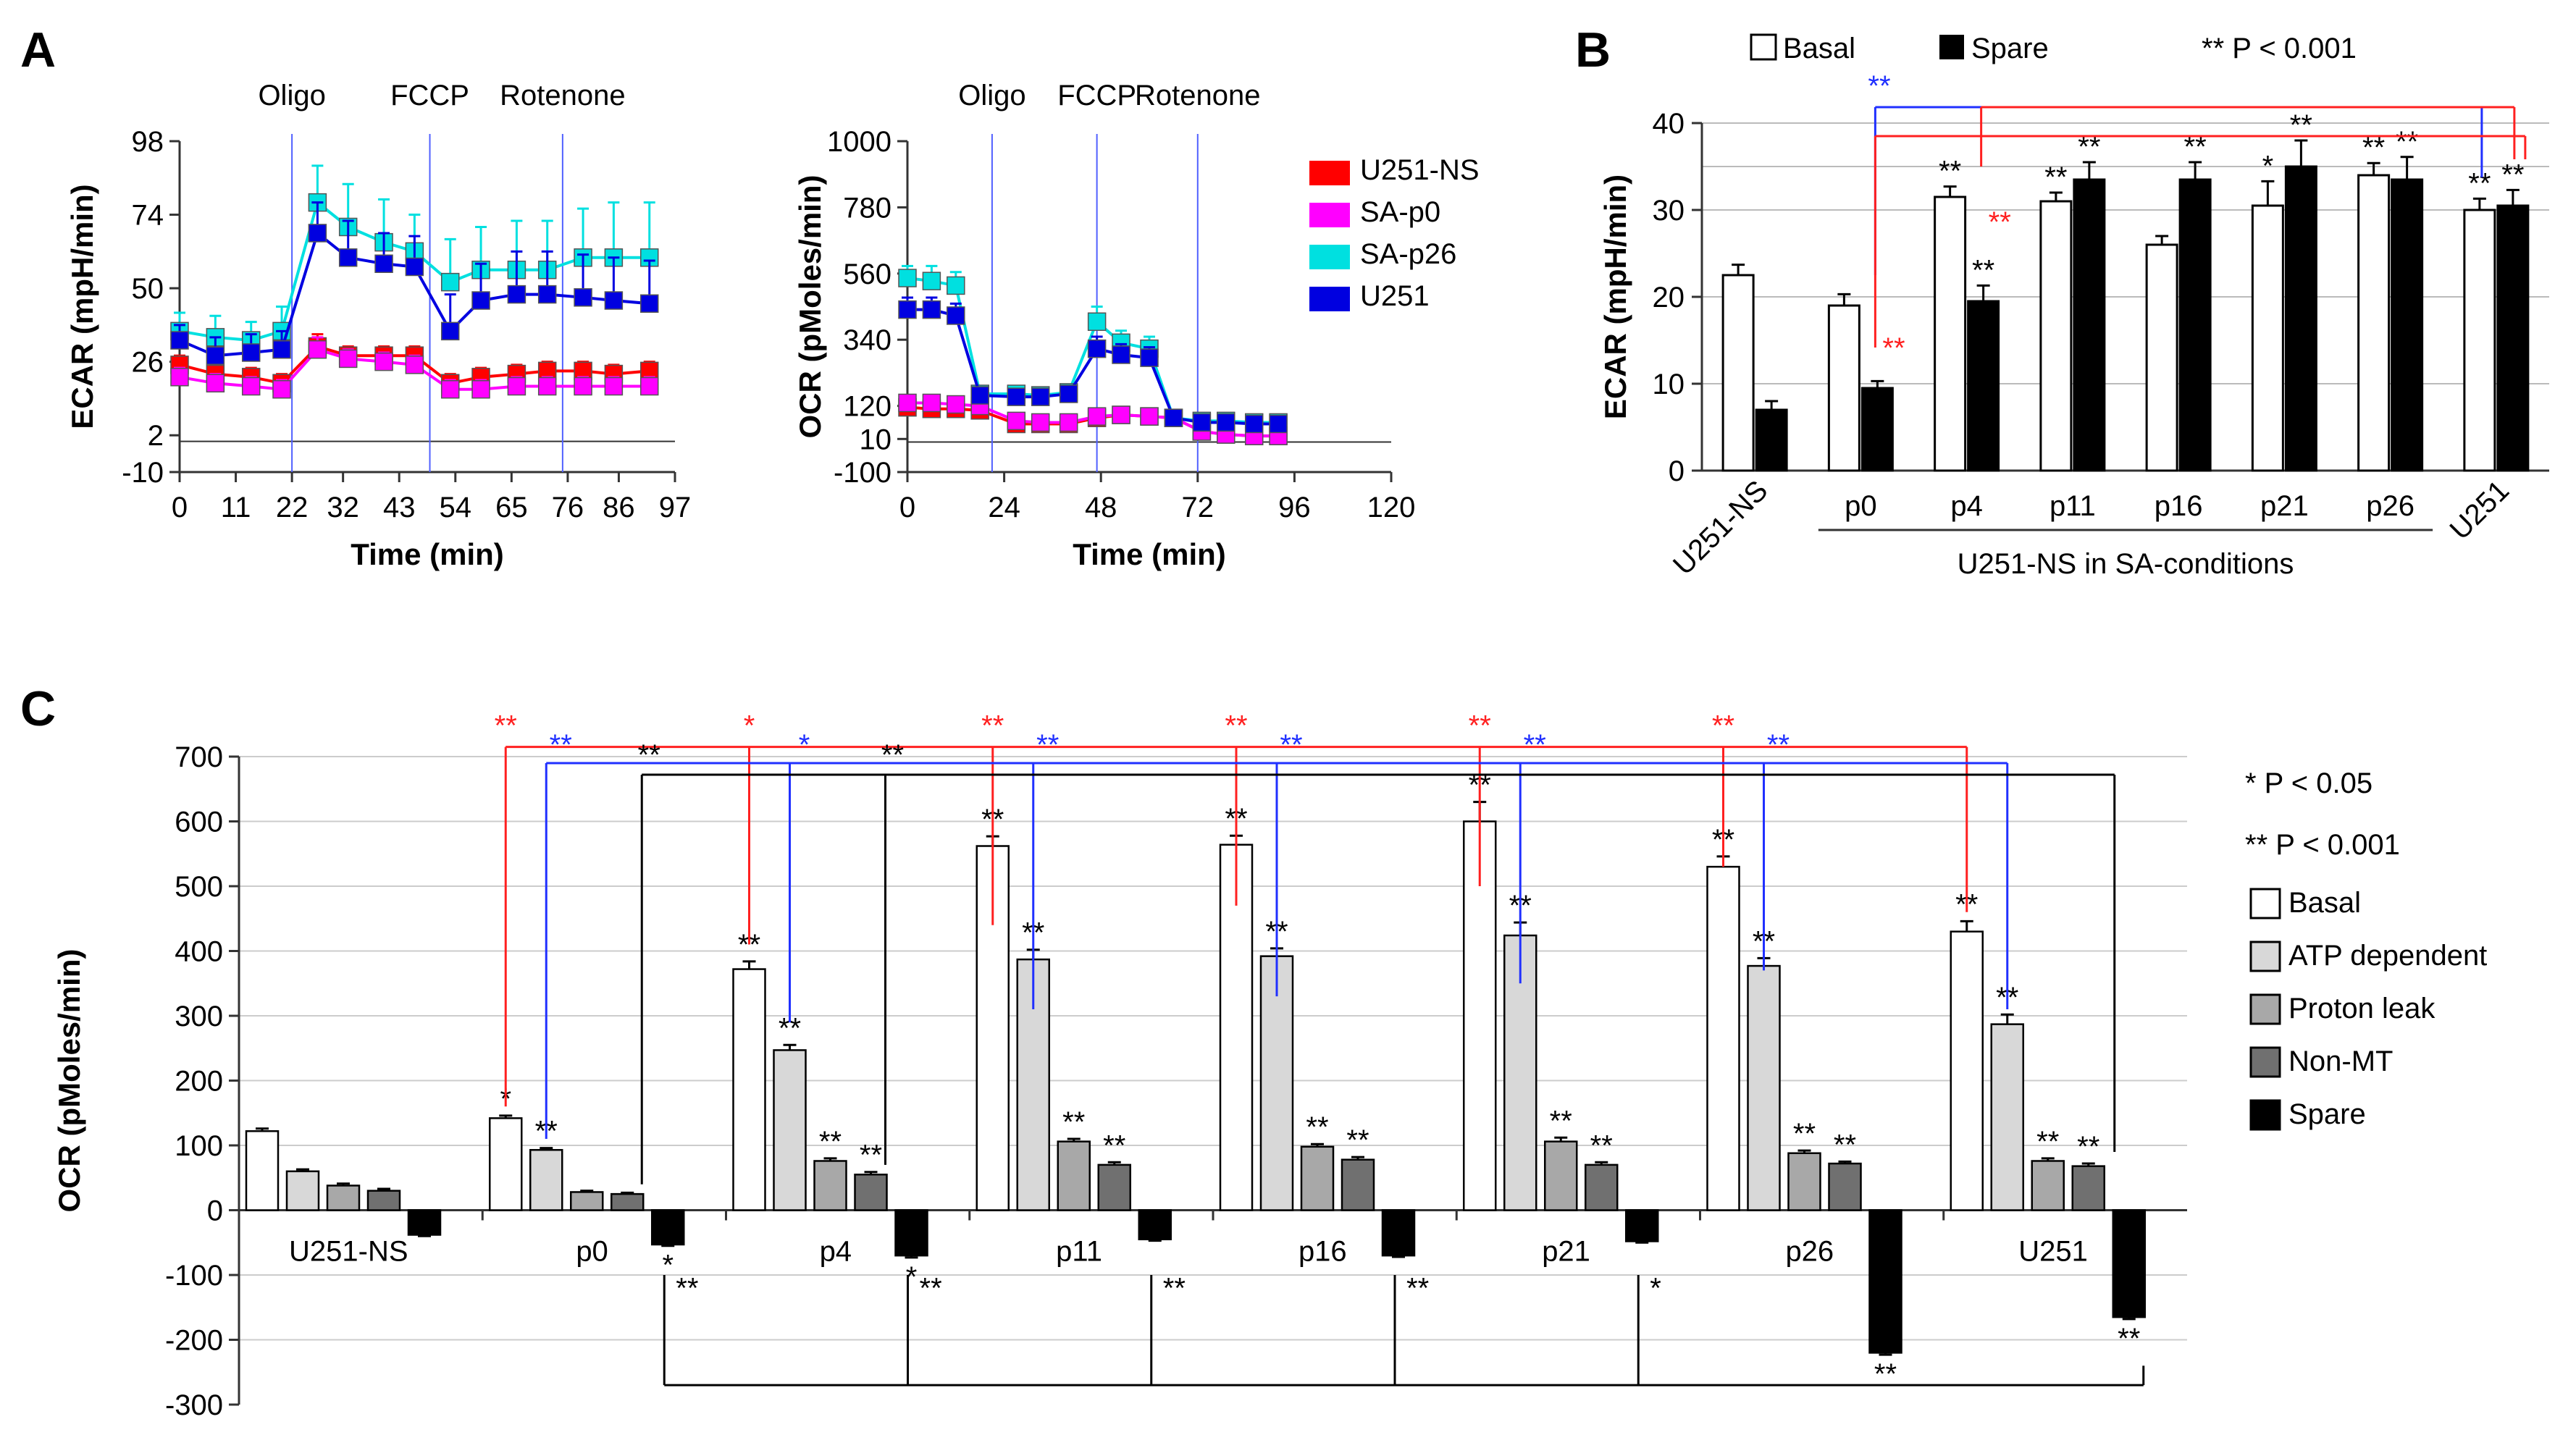  What do you see at coordinates (2387, 956) in the screenshot?
I see `legend-label: ATP dependent` at bounding box center [2387, 956].